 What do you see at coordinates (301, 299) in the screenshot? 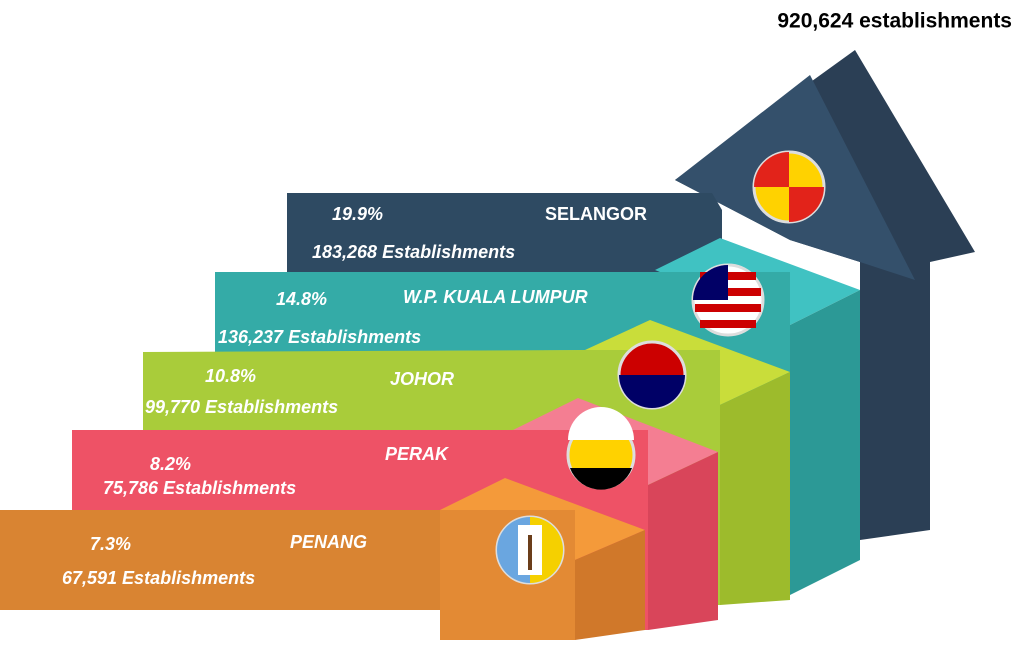
I see `percent: 14.8%` at bounding box center [301, 299].